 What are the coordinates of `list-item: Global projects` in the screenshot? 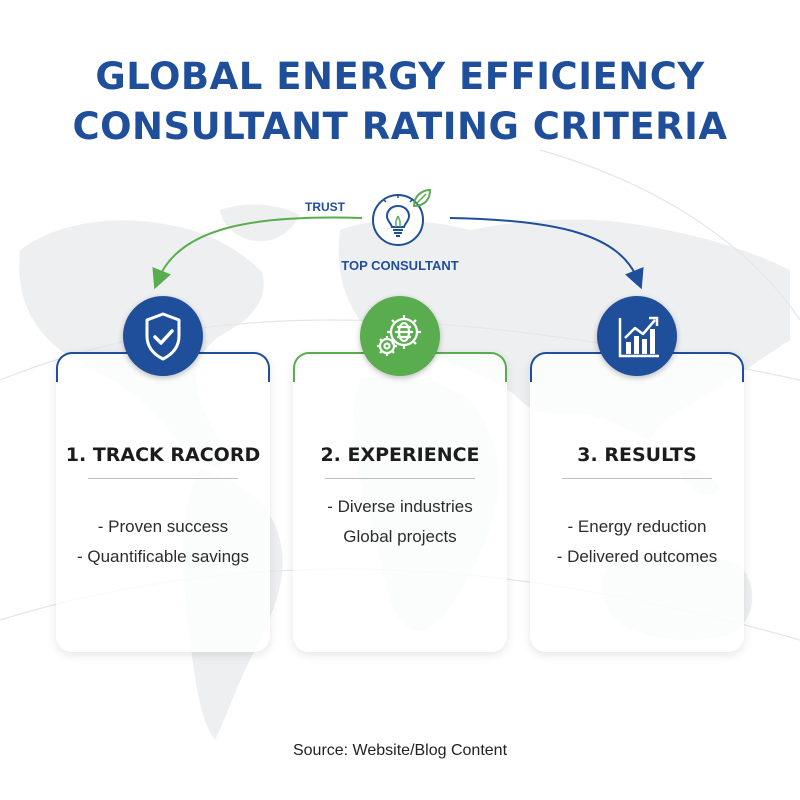 It's located at (400, 536).